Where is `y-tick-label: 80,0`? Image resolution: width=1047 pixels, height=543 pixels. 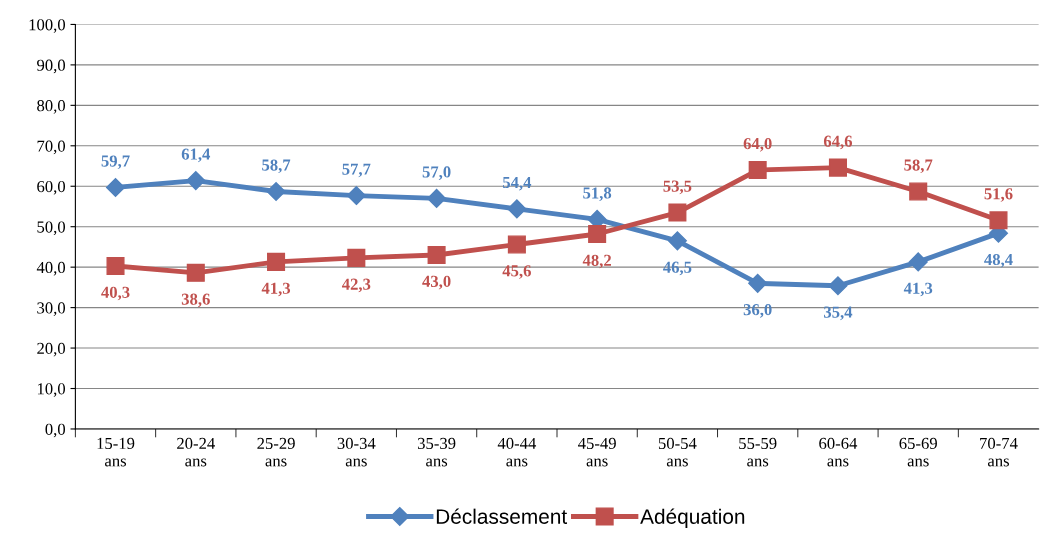
y-tick-label: 80,0 is located at coordinates (51, 107).